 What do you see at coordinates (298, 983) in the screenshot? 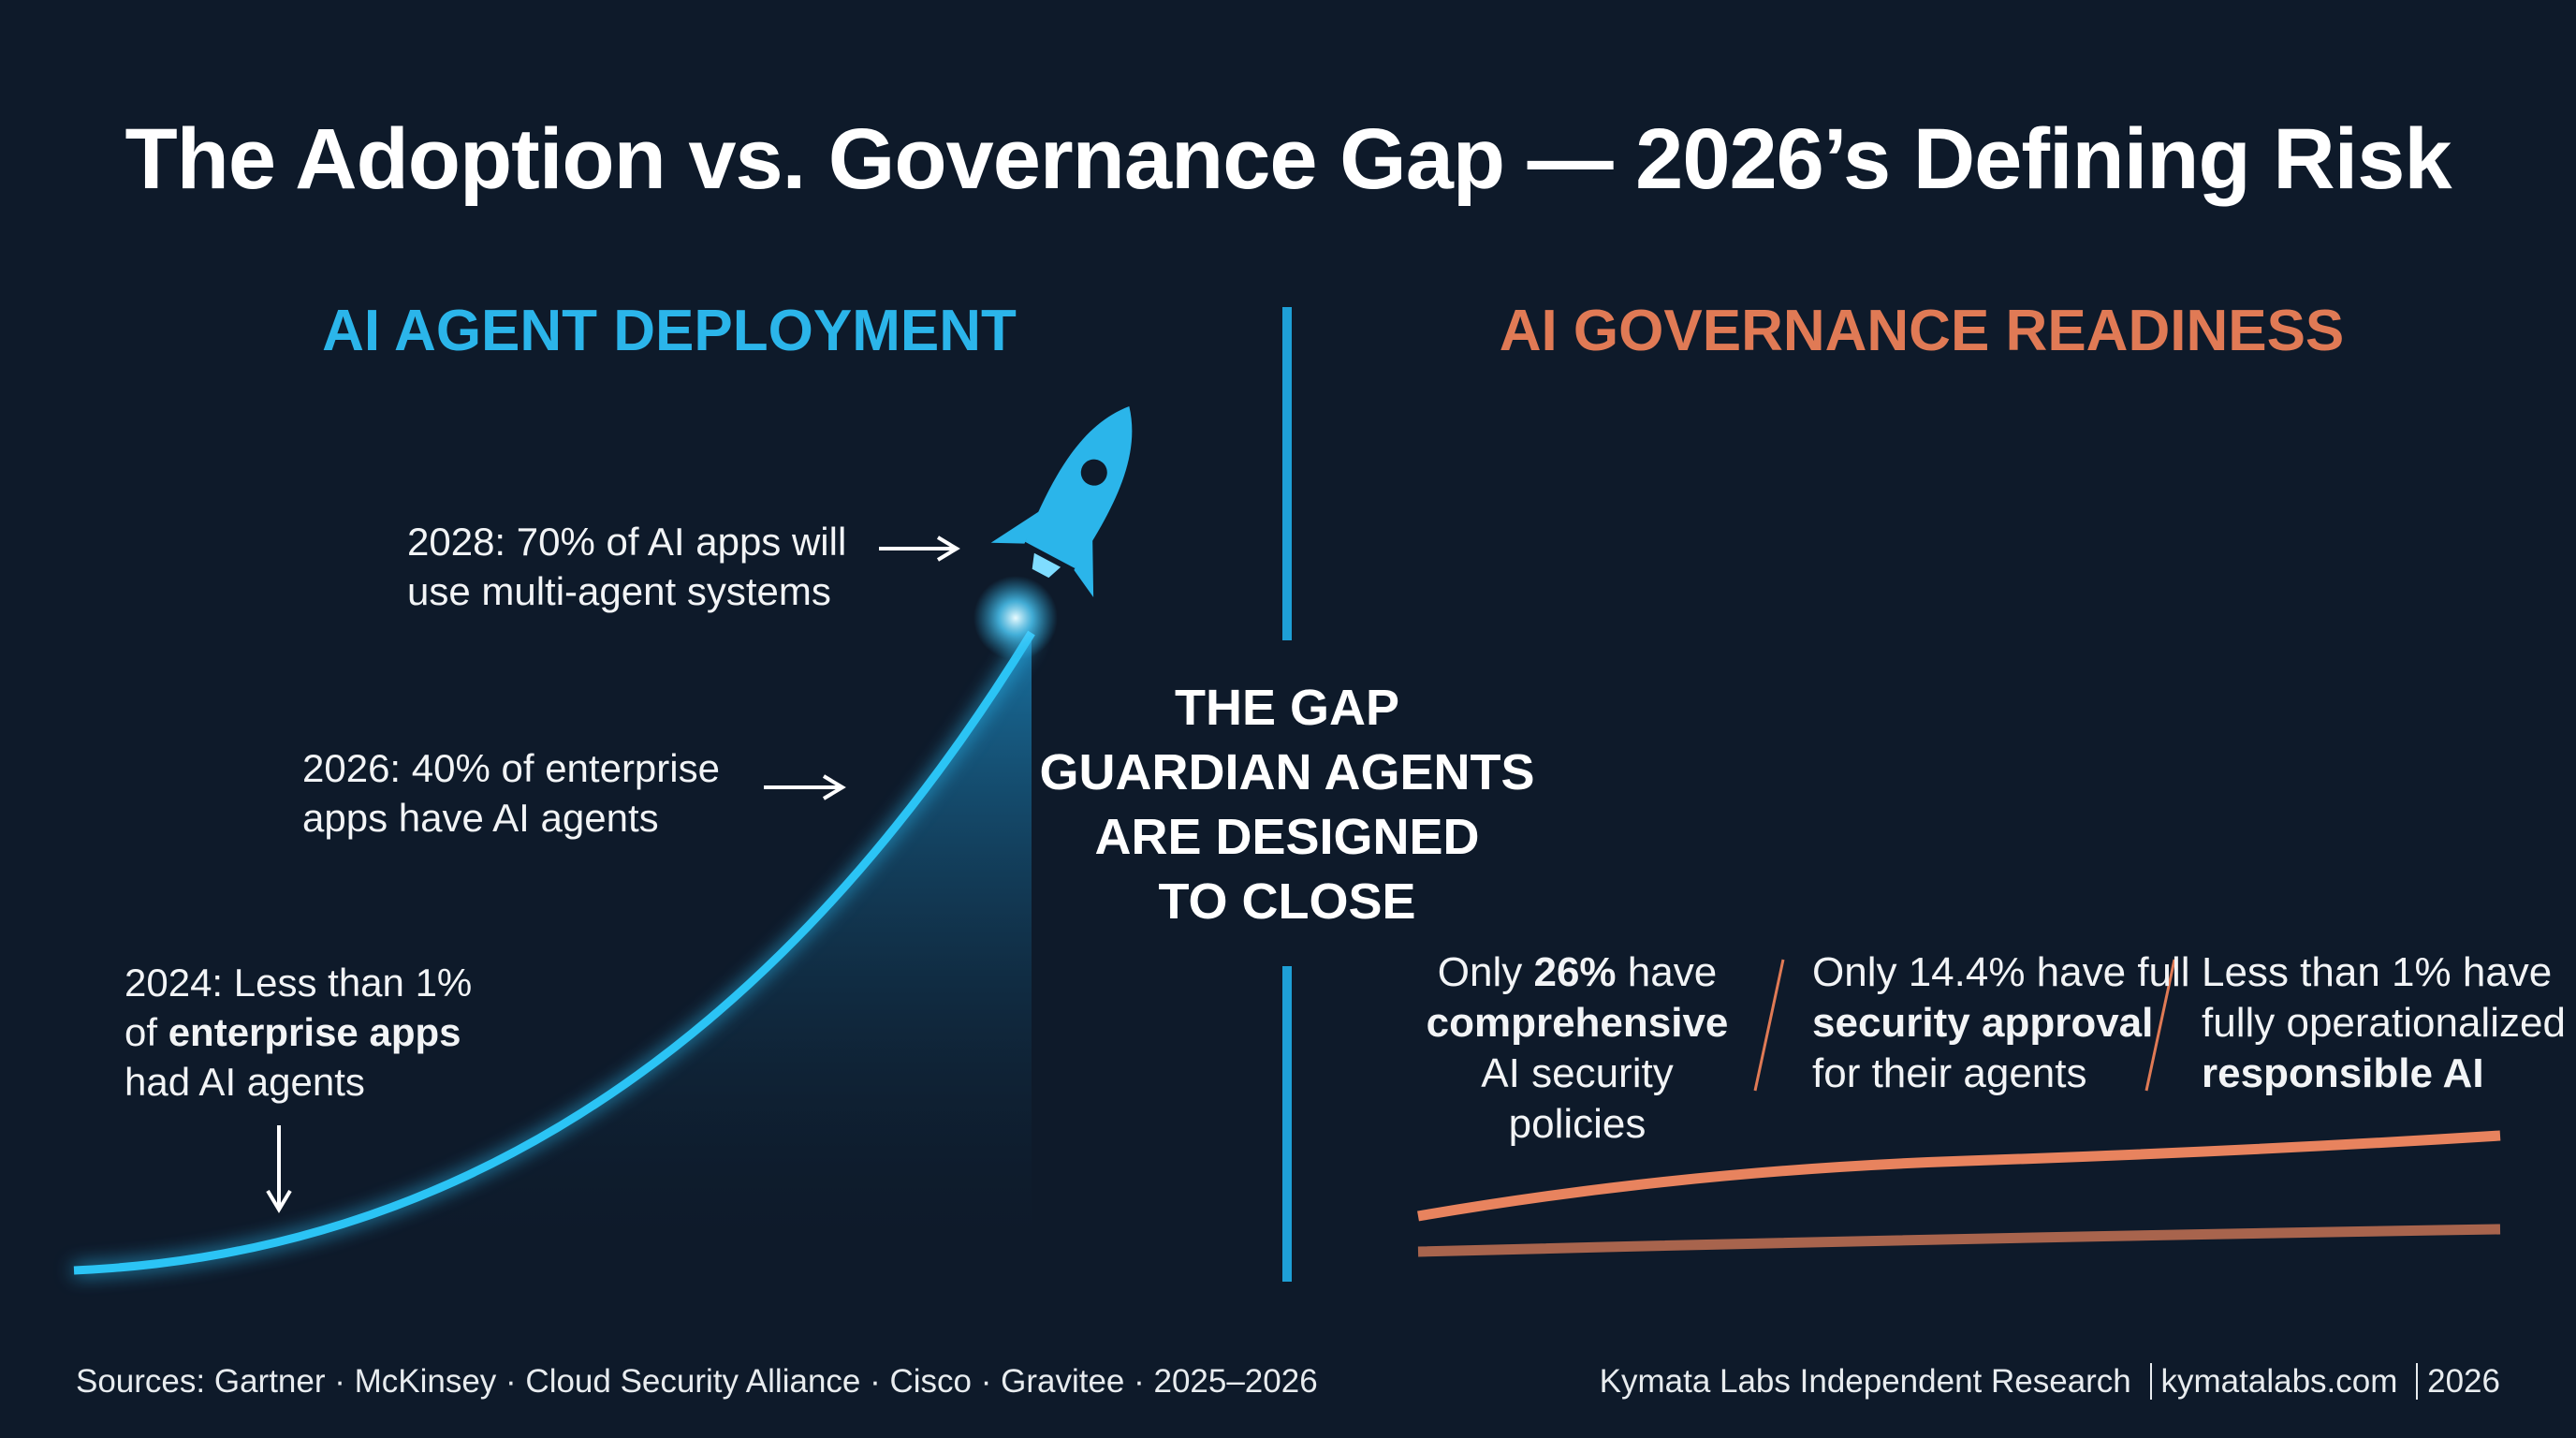
I see `annotation-line: 2024: Less than 1%` at bounding box center [298, 983].